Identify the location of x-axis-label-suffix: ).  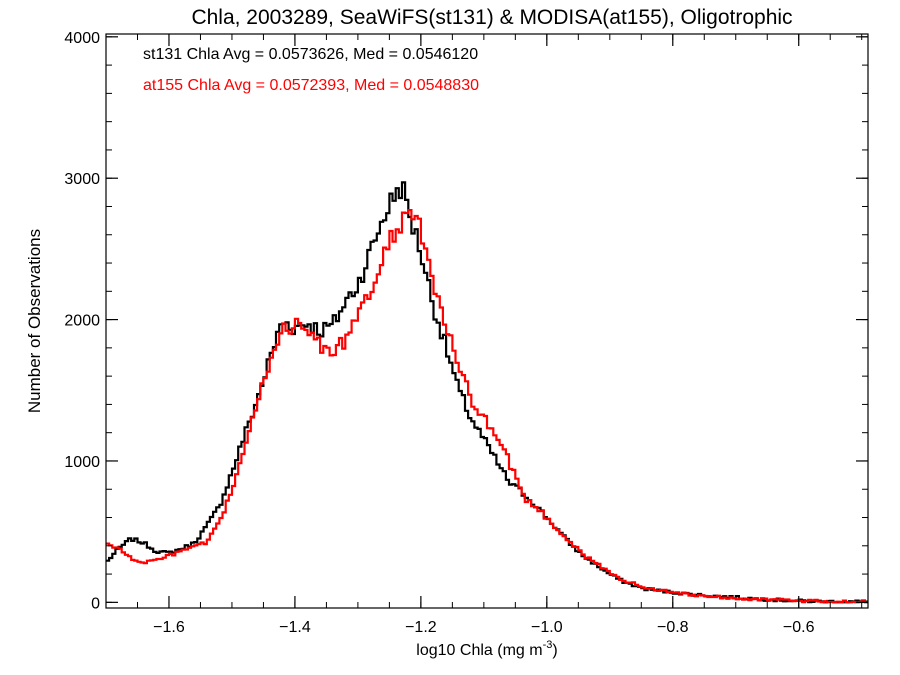
(554, 650).